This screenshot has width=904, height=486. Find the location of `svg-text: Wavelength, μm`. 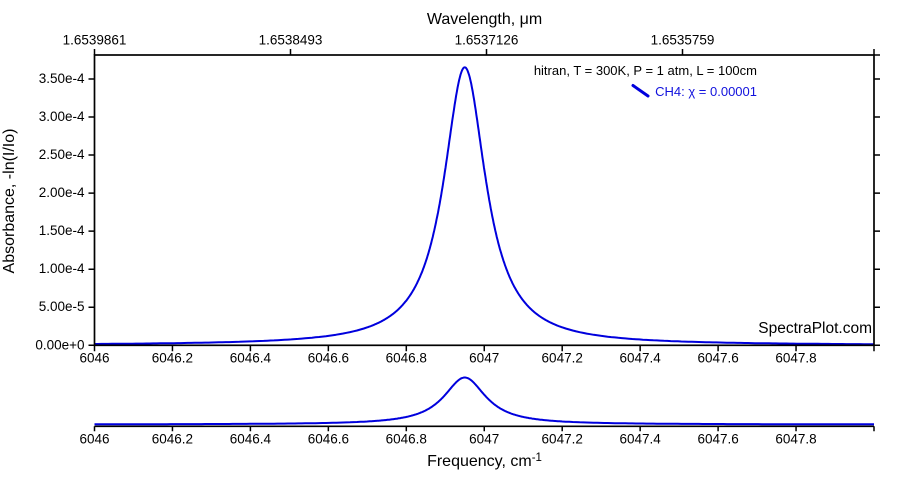

svg-text: Wavelength, μm is located at coordinates (484, 19).